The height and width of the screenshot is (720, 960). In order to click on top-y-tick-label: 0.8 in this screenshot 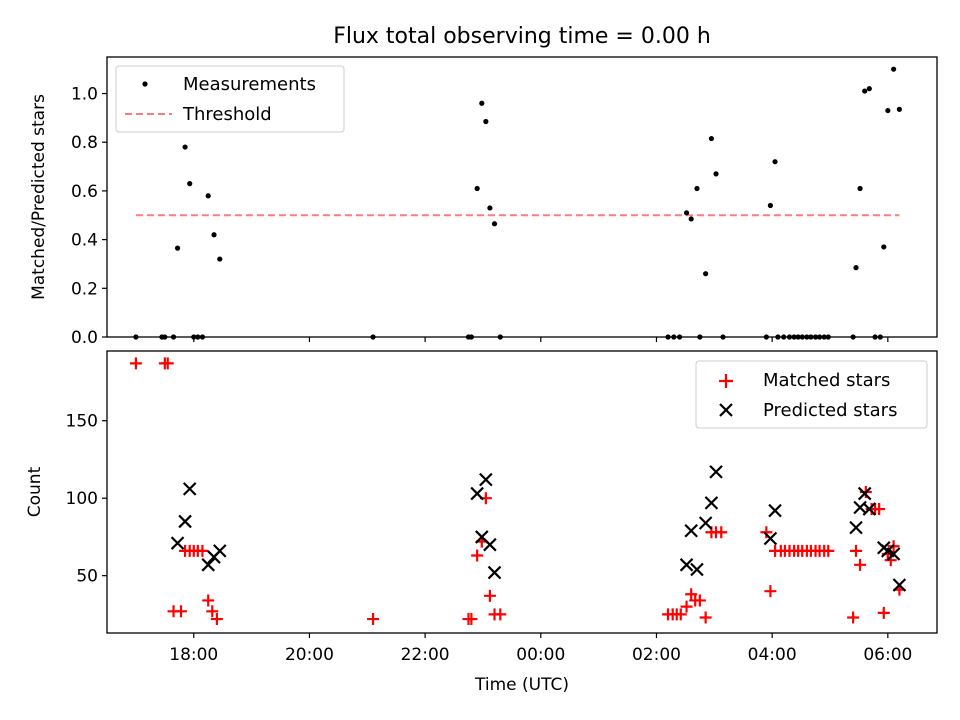, I will do `click(84, 143)`.